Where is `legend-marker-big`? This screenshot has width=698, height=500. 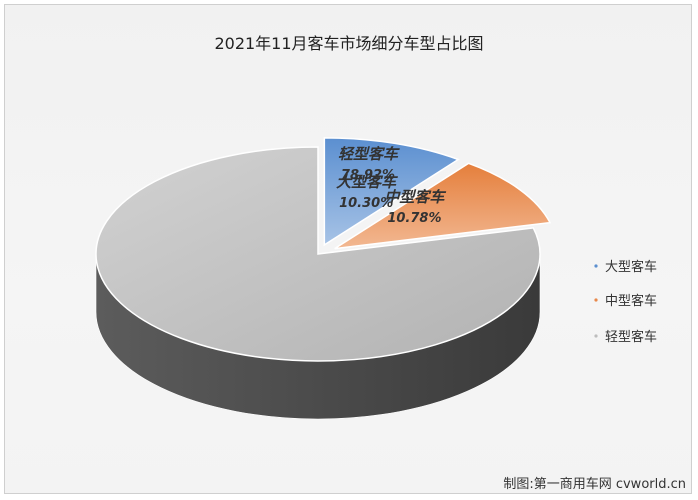
legend-marker-big is located at coordinates (596, 266).